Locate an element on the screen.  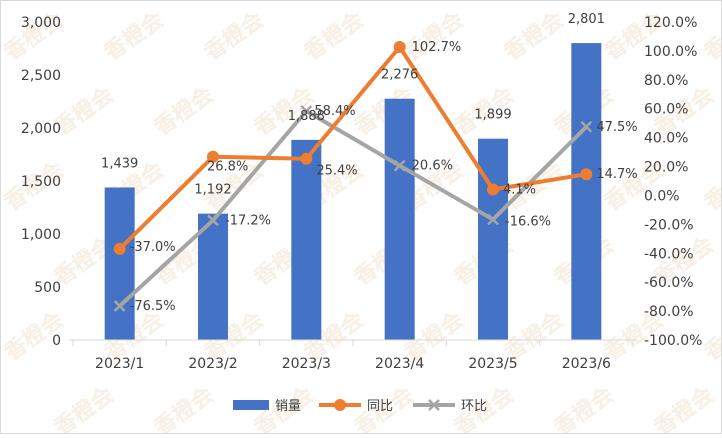
x-tick-label: 2023/1 is located at coordinates (119, 364).